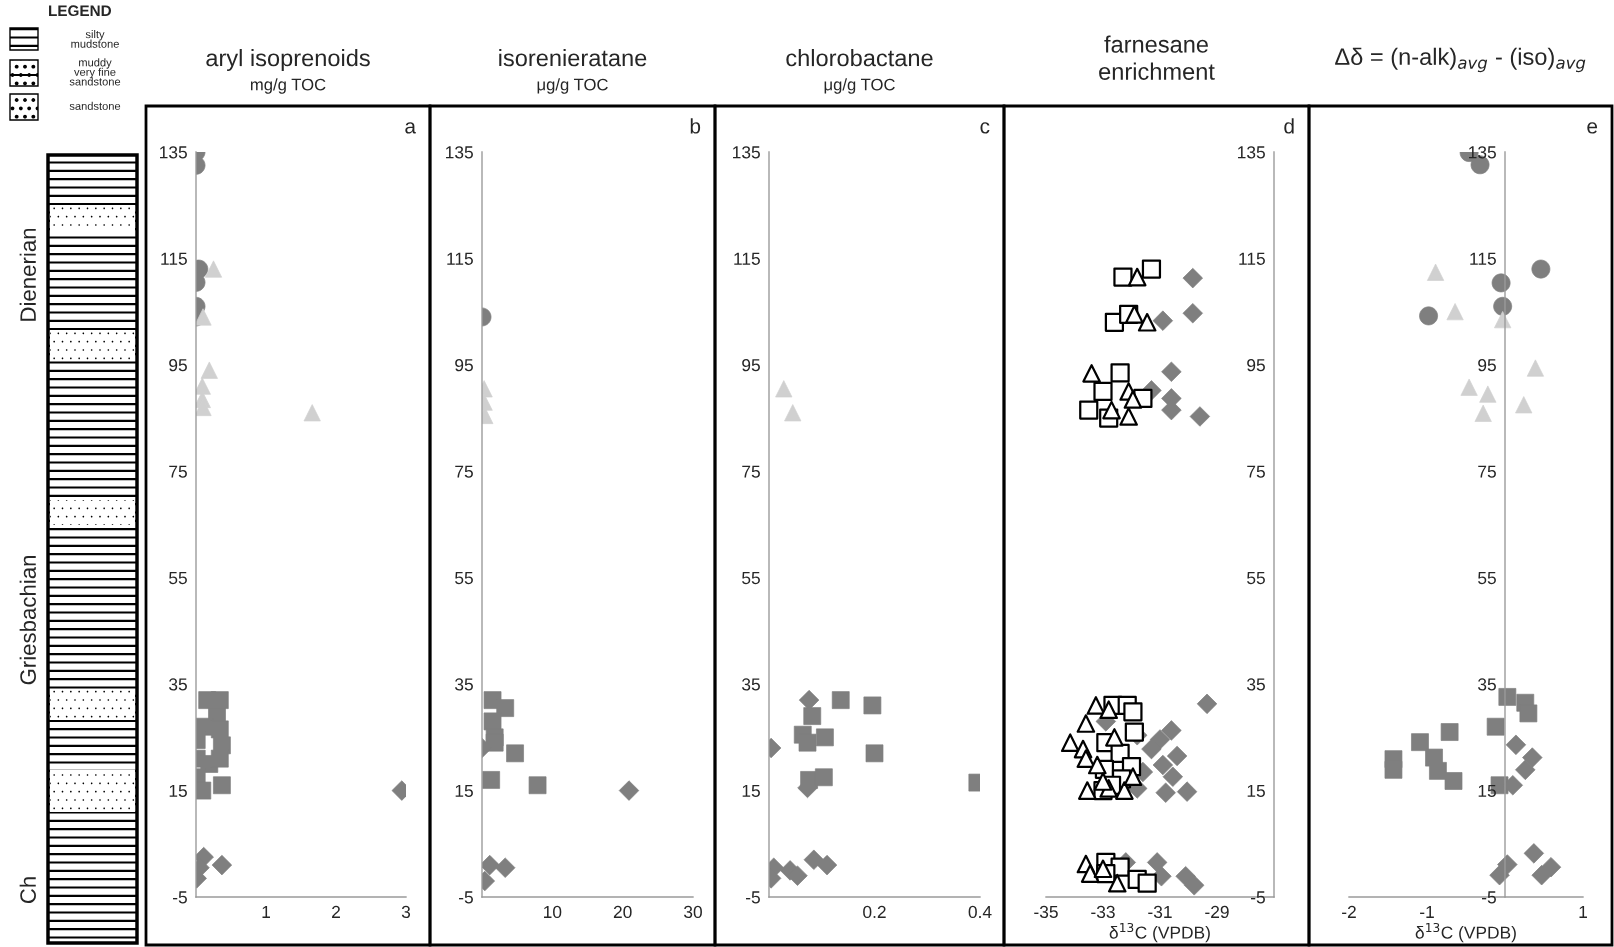 The height and width of the screenshot is (947, 1614). What do you see at coordinates (859, 58) in the screenshot?
I see `chart-title: chlorobactane` at bounding box center [859, 58].